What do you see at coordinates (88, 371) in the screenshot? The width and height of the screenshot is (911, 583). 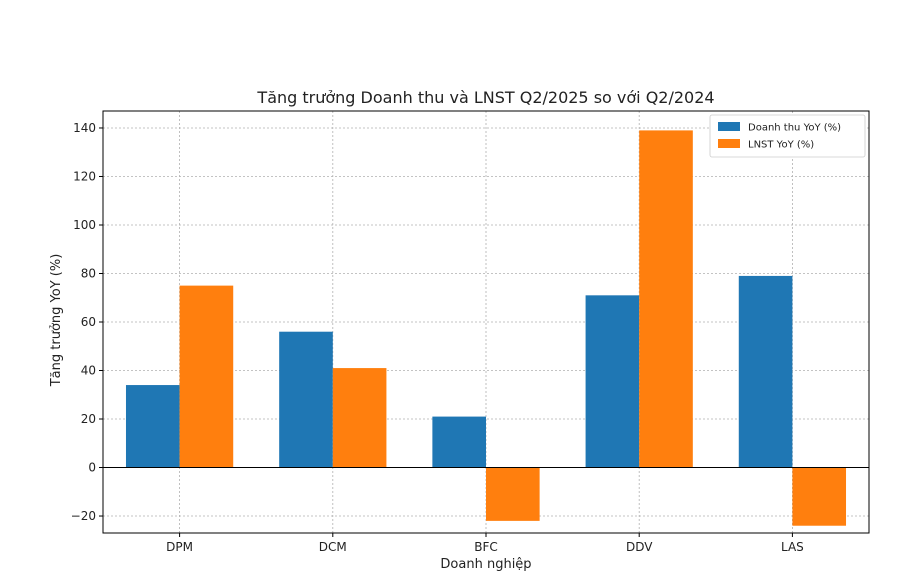 I see `y-tick-label: 40` at bounding box center [88, 371].